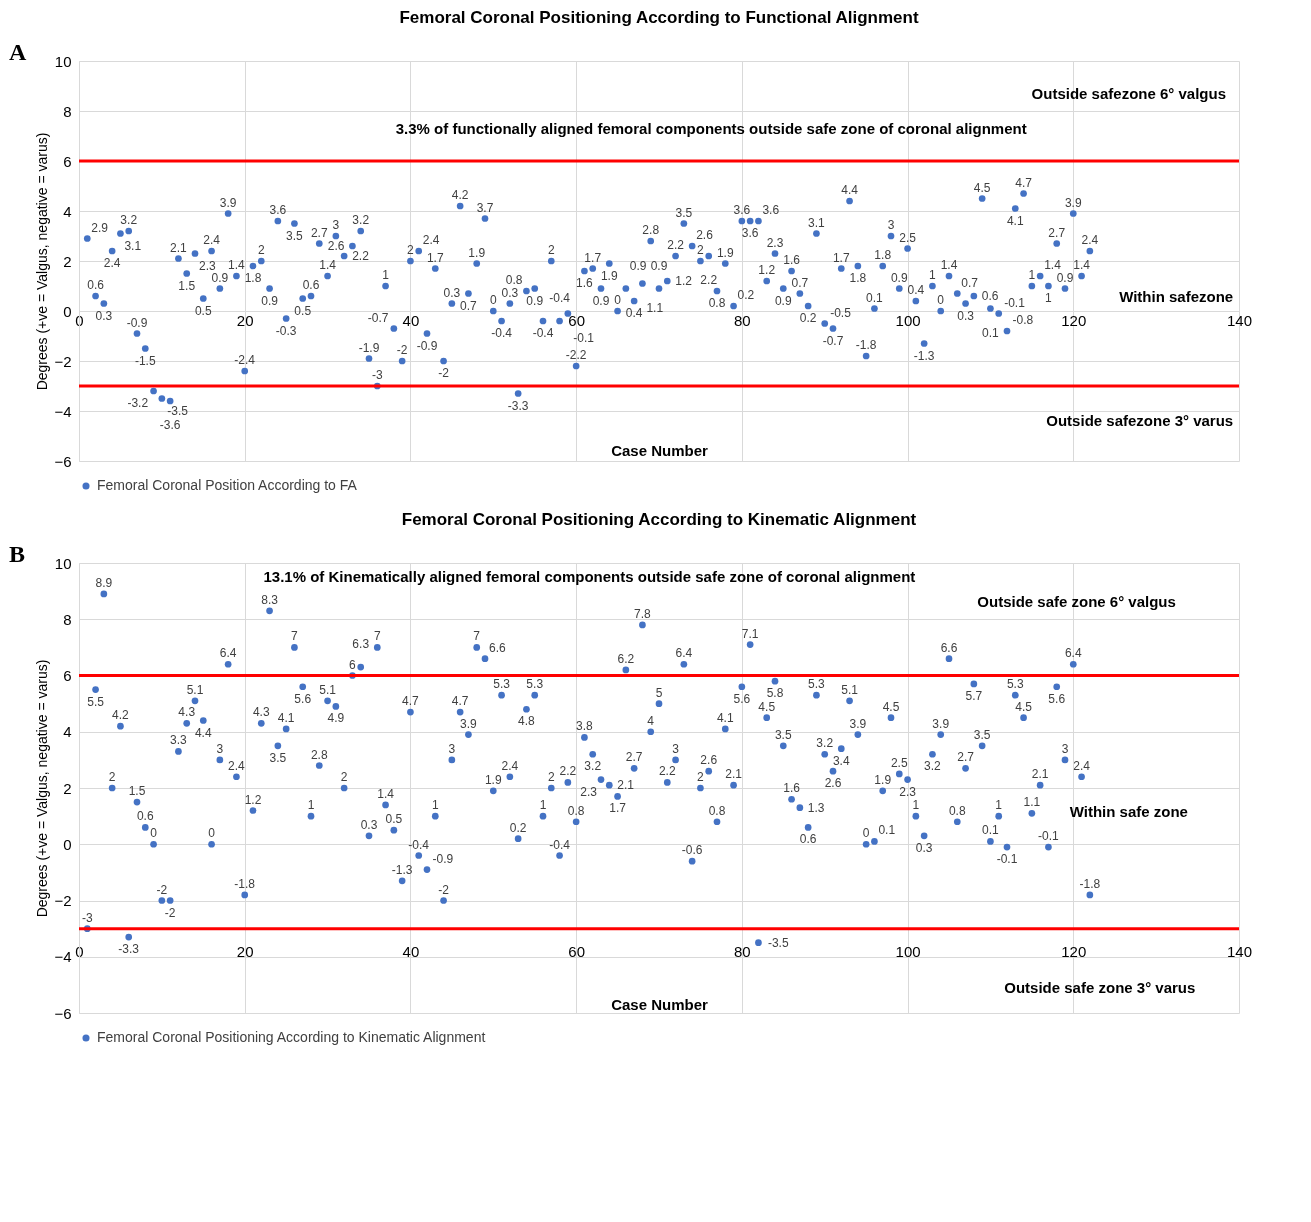  Describe the element at coordinates (485, 207) in the screenshot. I see `data-label: 3.7` at that location.